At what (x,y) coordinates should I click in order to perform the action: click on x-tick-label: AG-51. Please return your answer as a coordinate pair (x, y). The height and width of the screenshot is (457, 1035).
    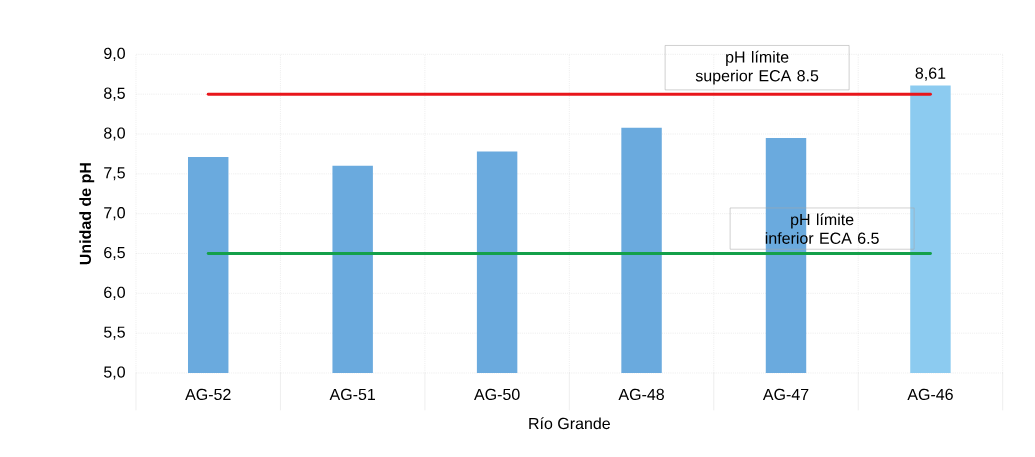
    Looking at the image, I should click on (352, 394).